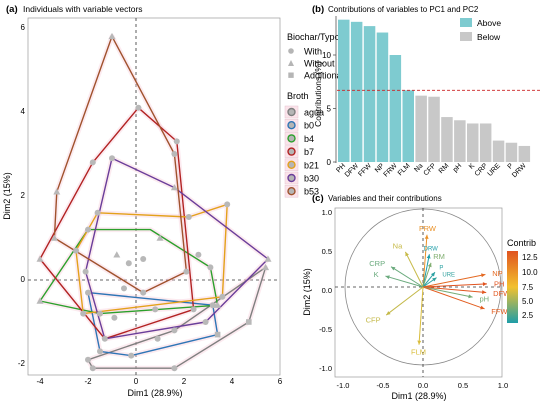 The width and height of the screenshot is (550, 408). Describe the element at coordinates (136, 381) in the screenshot. I see `panel-a-x-tick: 0` at that location.